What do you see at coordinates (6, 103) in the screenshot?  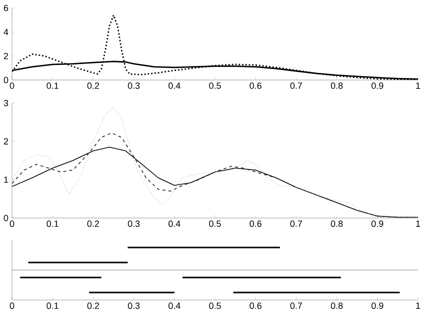 I see `y-tick-label: 3` at bounding box center [6, 103].